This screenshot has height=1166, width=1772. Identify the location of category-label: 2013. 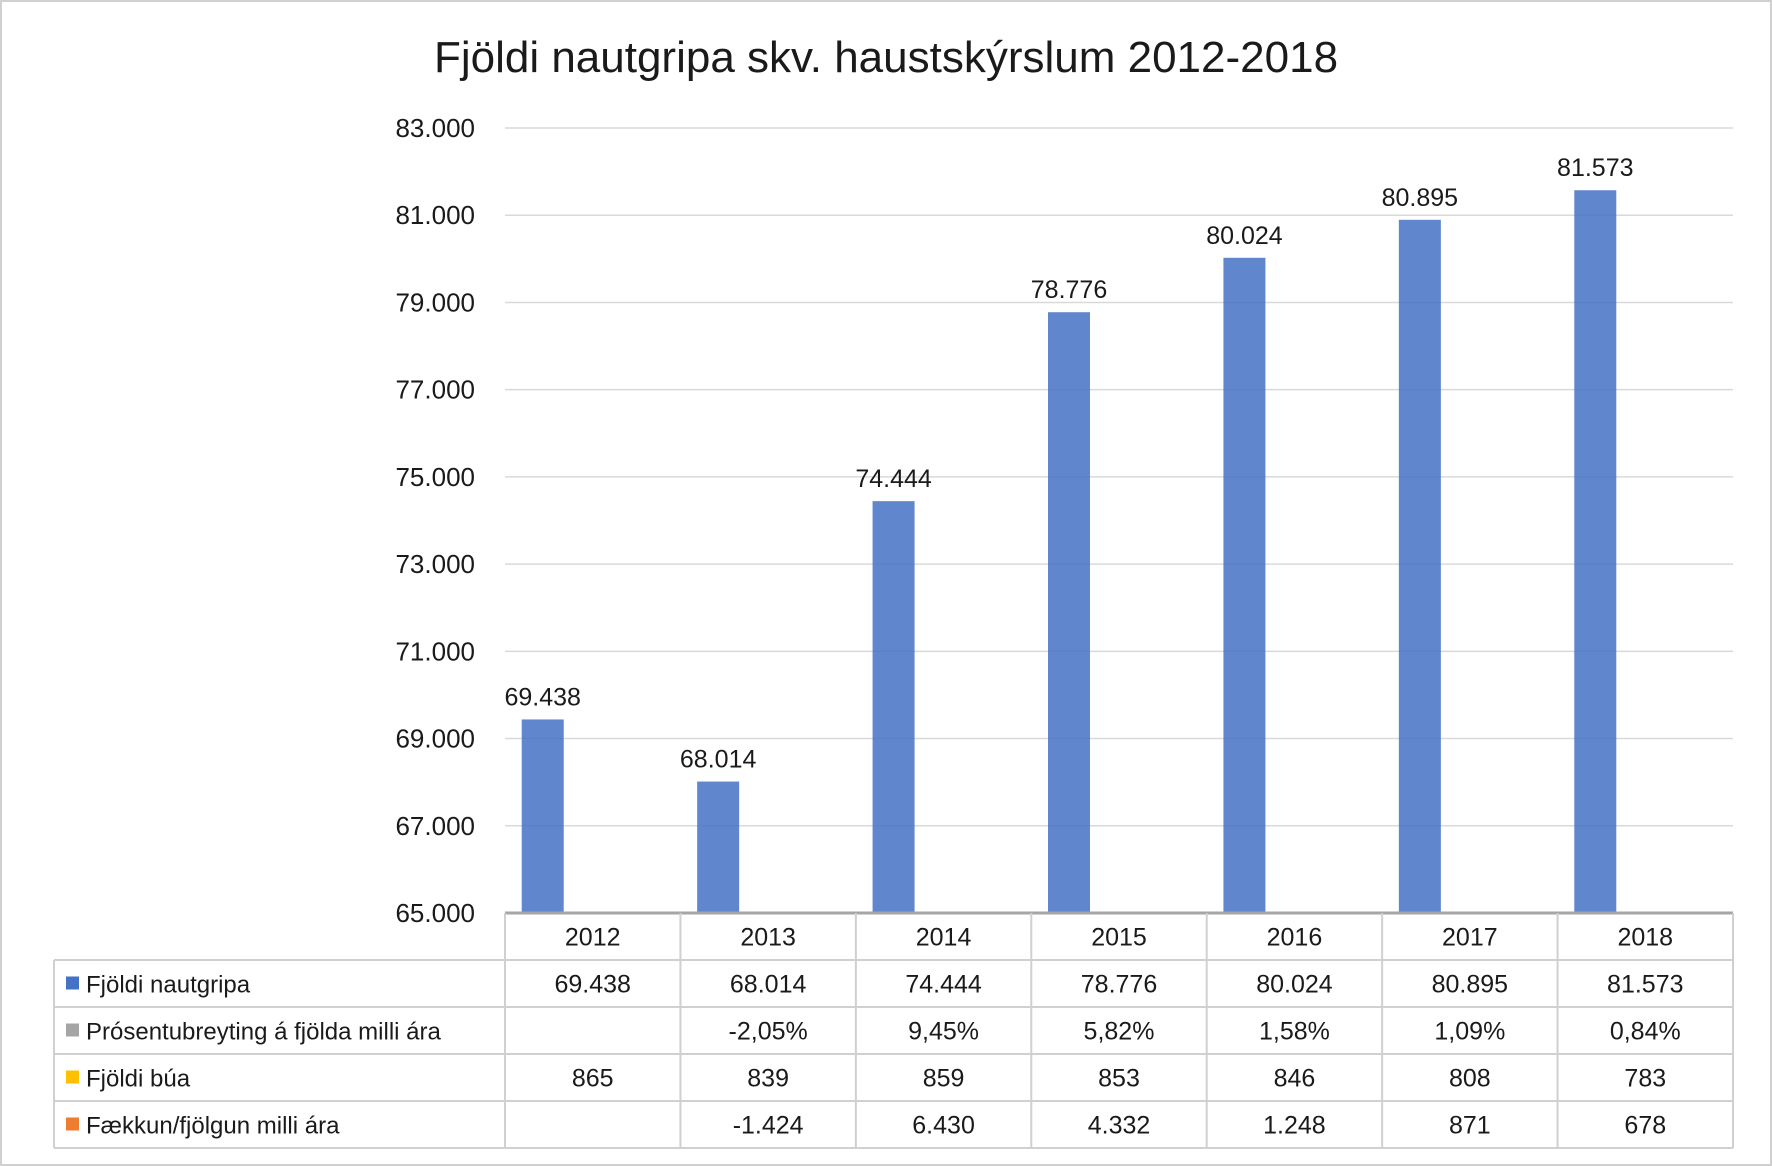
(768, 938).